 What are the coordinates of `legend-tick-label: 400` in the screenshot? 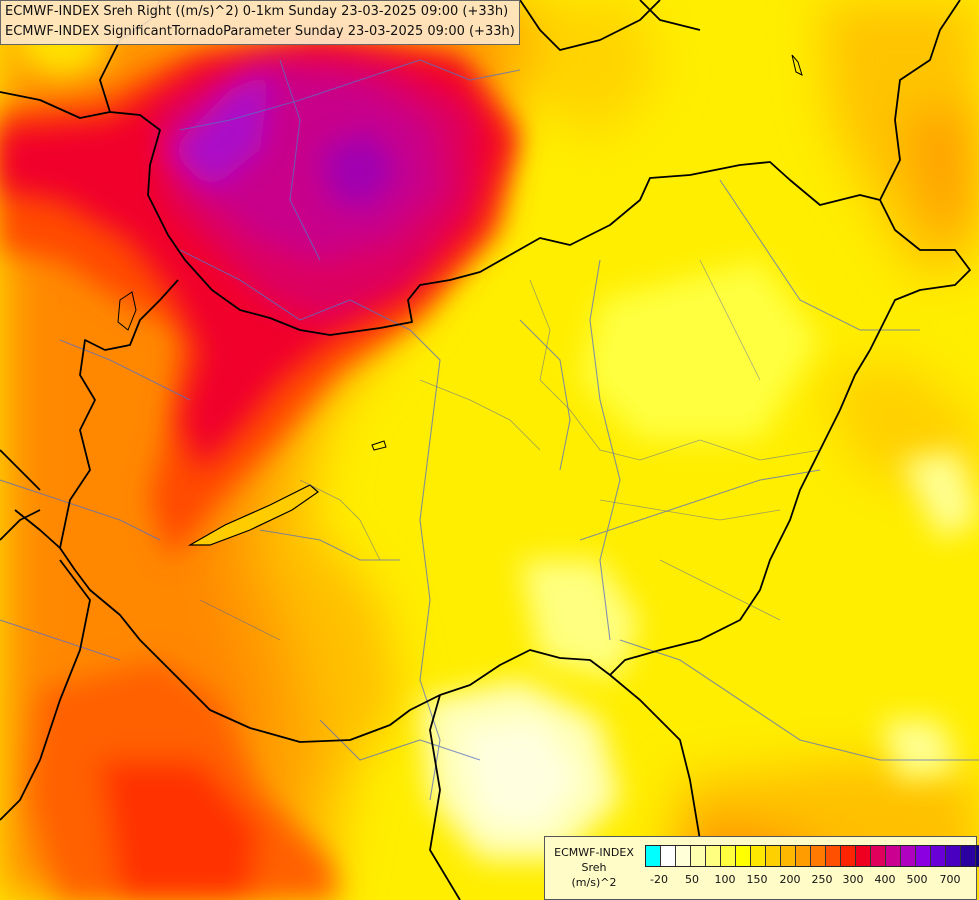 It's located at (885, 879).